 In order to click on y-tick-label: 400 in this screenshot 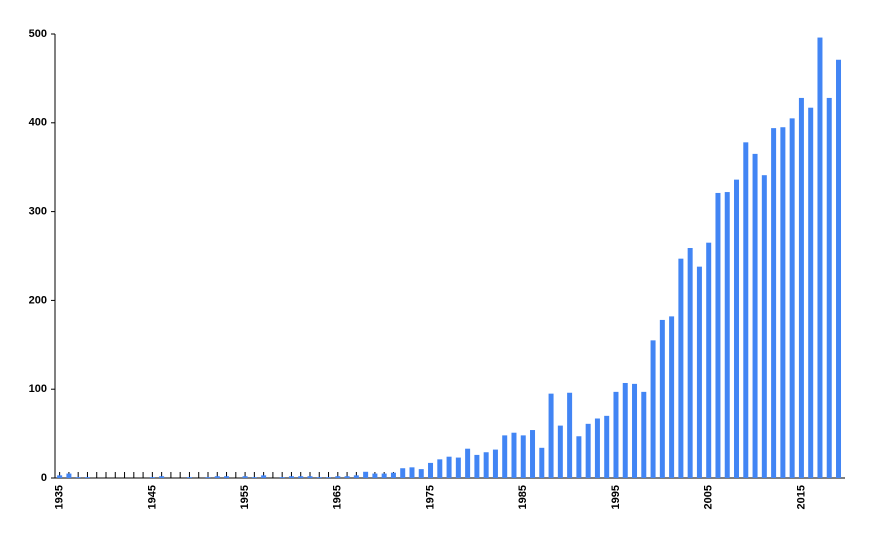, I will do `click(38, 123)`.